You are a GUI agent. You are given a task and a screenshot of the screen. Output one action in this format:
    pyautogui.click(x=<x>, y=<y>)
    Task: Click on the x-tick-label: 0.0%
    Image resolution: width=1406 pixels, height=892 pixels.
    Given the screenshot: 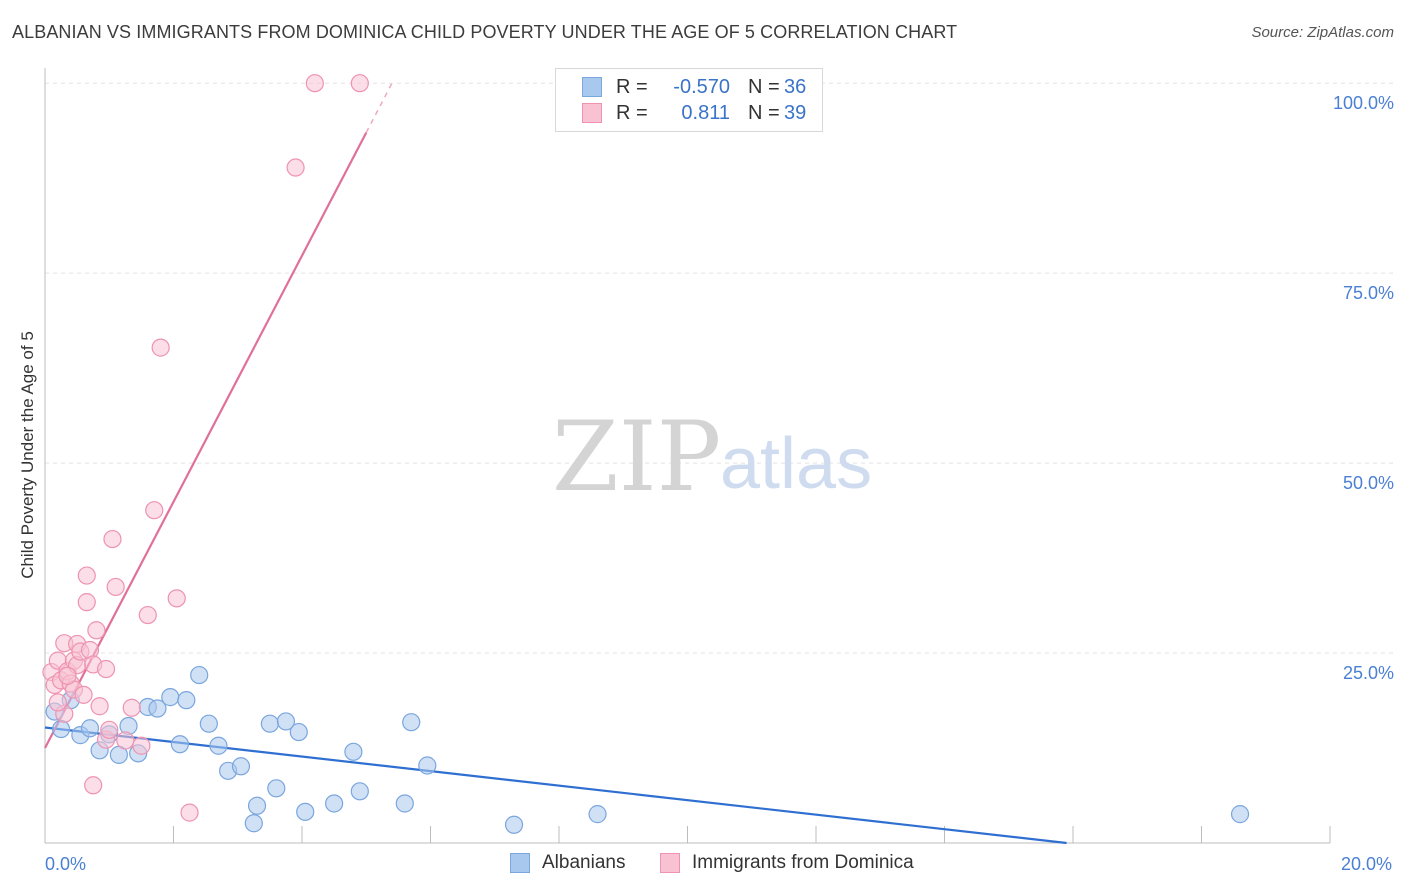 What is the action you would take?
    pyautogui.click(x=65, y=864)
    